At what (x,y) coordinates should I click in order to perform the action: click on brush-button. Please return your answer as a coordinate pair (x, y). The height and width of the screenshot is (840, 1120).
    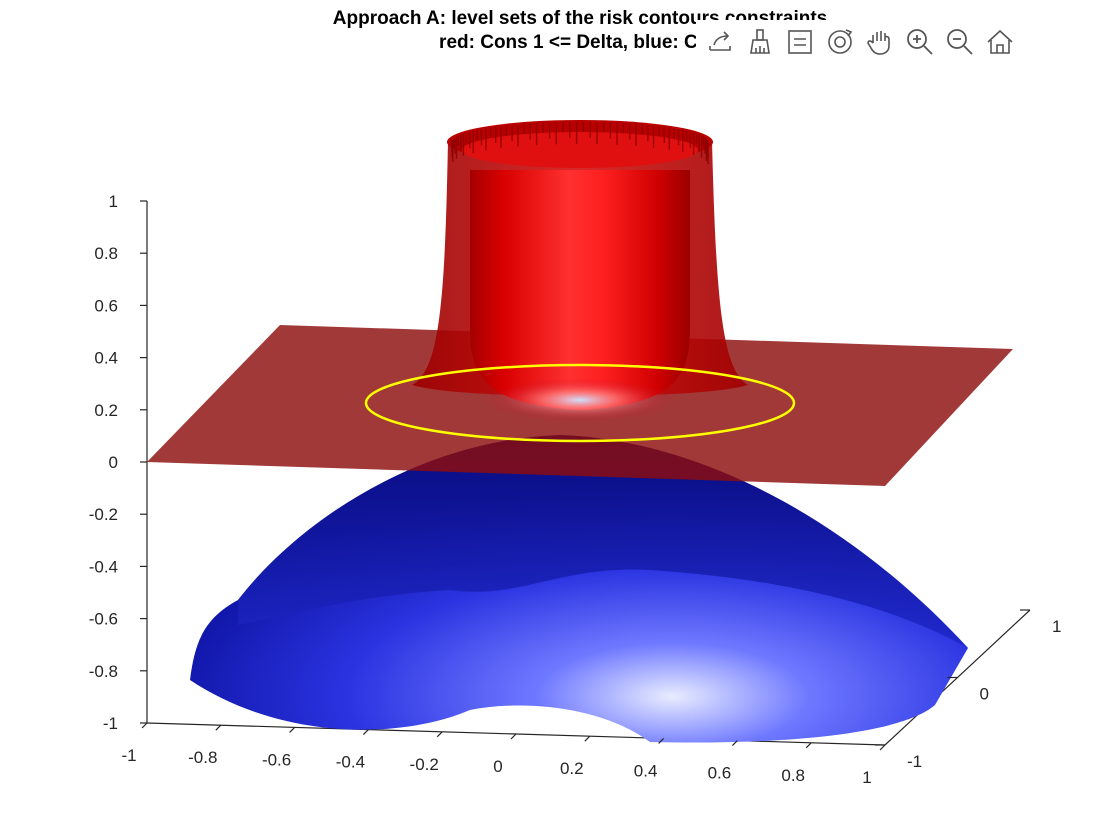
    Looking at the image, I should click on (760, 42).